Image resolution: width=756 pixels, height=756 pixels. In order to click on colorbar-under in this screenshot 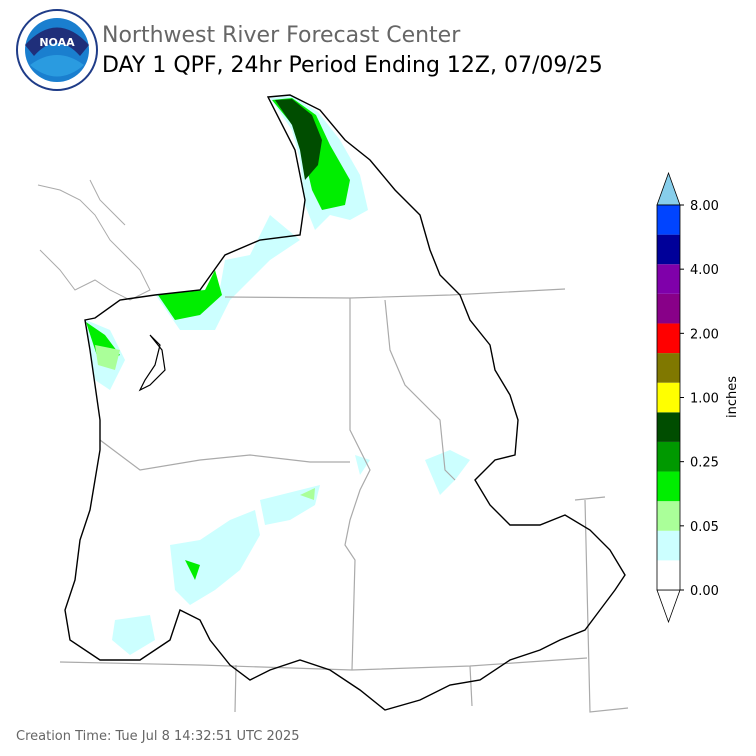, I will do `click(668, 606)`.